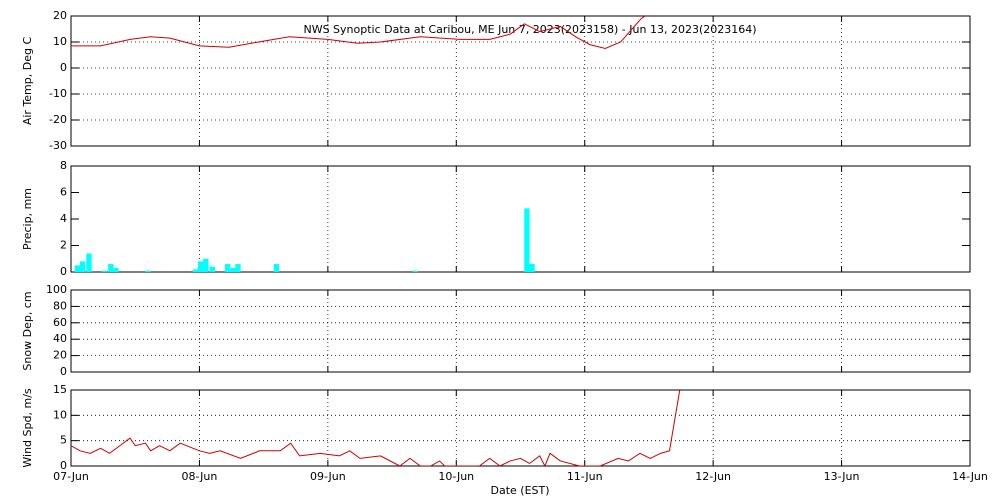 This screenshot has height=500, width=1000. Describe the element at coordinates (58, 119) in the screenshot. I see `y-tick-label: -20` at that location.